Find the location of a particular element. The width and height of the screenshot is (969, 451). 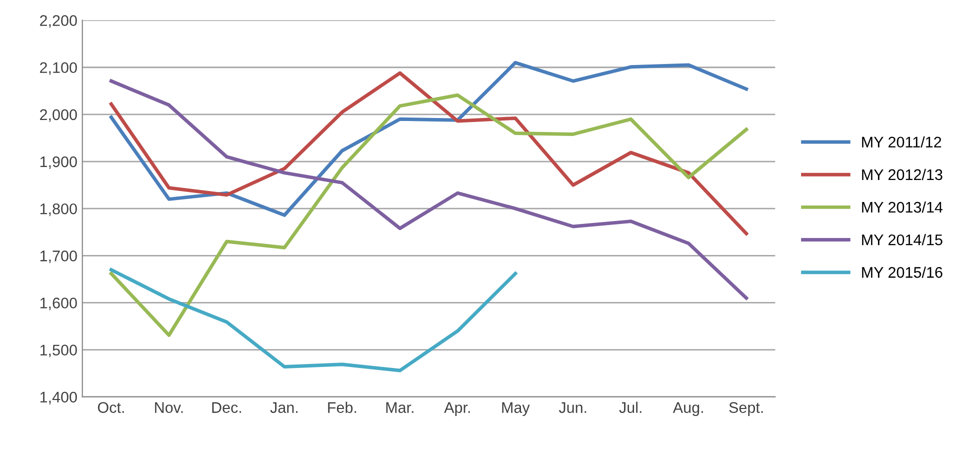

x-tick-label: Dec. is located at coordinates (227, 407).